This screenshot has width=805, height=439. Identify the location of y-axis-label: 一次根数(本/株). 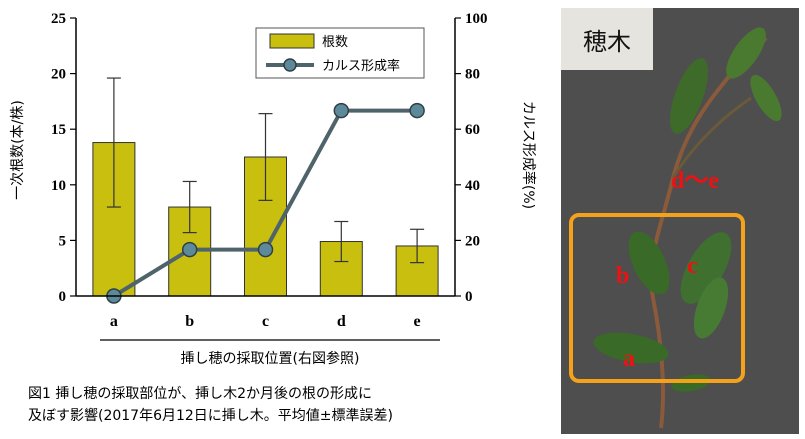
(18, 150).